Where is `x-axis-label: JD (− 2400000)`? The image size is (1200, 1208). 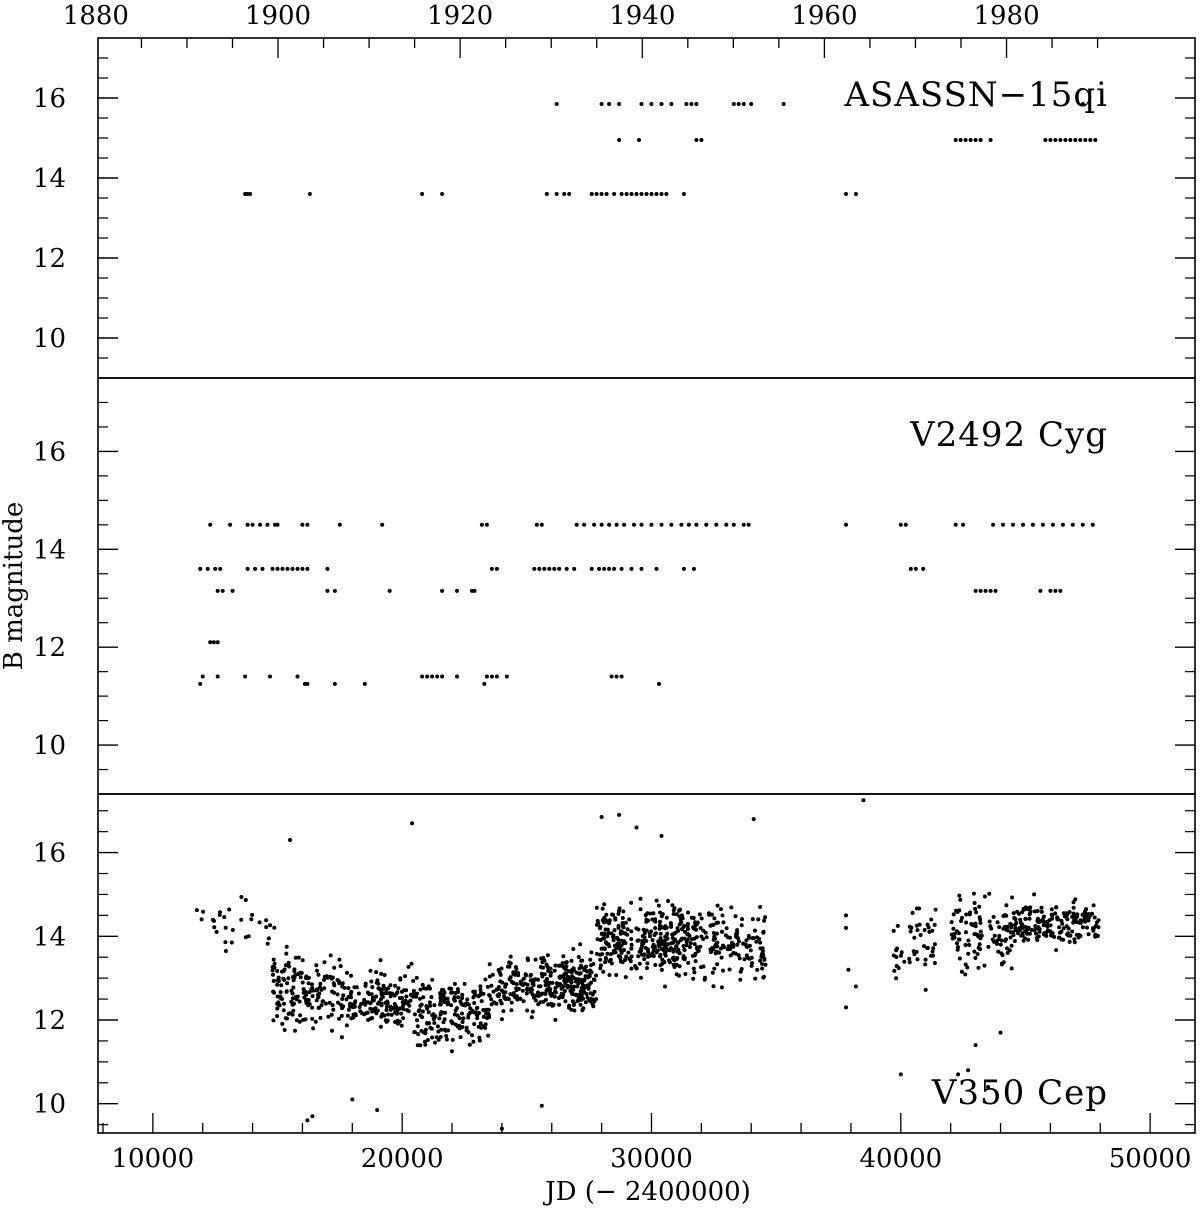
x-axis-label: JD (− 2400000) is located at coordinates (646, 1192).